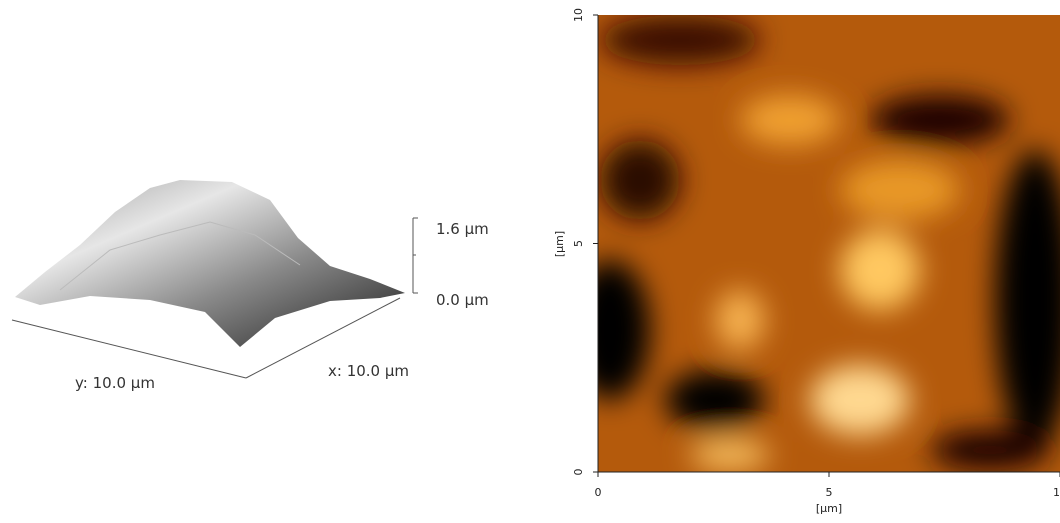  Describe the element at coordinates (578, 472) in the screenshot. I see `y-tick-label: 0` at that location.